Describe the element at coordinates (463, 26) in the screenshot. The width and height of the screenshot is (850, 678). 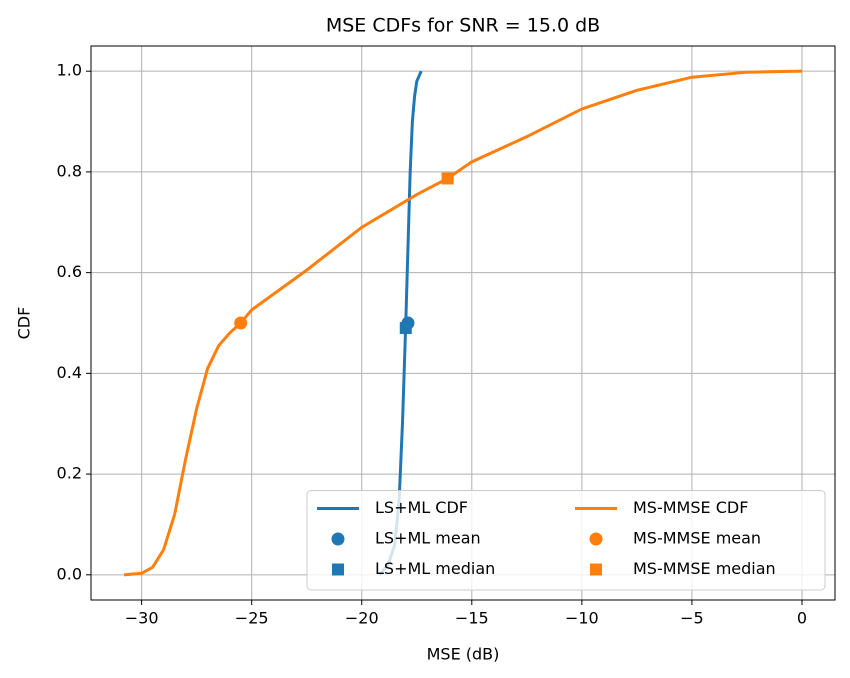
I see `chart-title: MSE CDFs for SNR = 15.0 dB` at that location.